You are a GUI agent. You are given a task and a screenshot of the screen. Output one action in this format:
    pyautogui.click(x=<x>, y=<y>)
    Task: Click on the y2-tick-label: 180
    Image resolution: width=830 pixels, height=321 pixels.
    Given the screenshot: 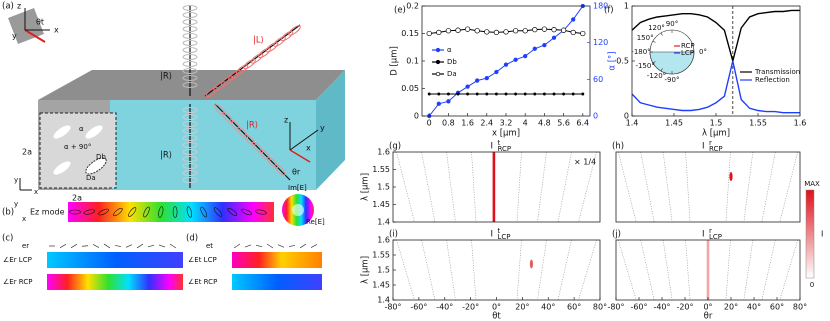 What is the action you would take?
    pyautogui.click(x=600, y=6)
    